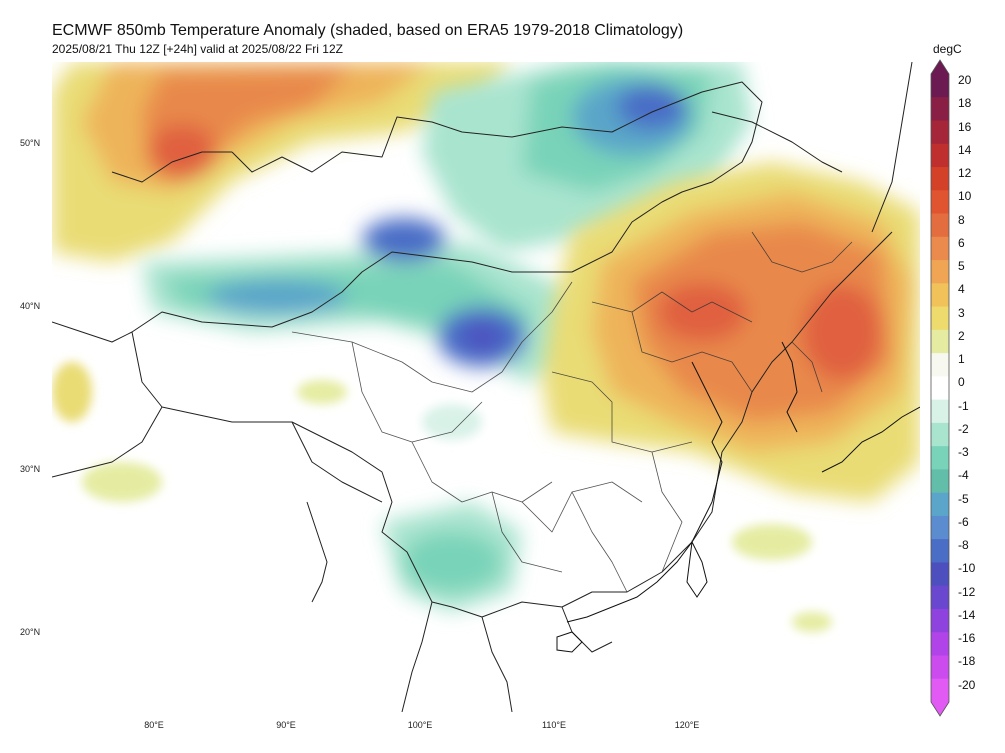  Describe the element at coordinates (961, 289) in the screenshot. I see `colorbar-tick-label: 4` at that location.